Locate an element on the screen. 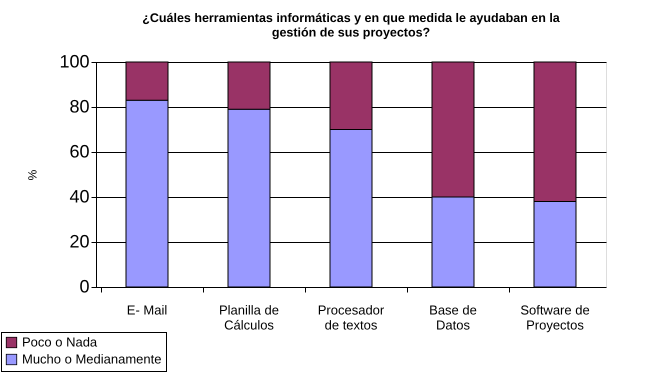  y-tick-label: 80 is located at coordinates (79, 106).